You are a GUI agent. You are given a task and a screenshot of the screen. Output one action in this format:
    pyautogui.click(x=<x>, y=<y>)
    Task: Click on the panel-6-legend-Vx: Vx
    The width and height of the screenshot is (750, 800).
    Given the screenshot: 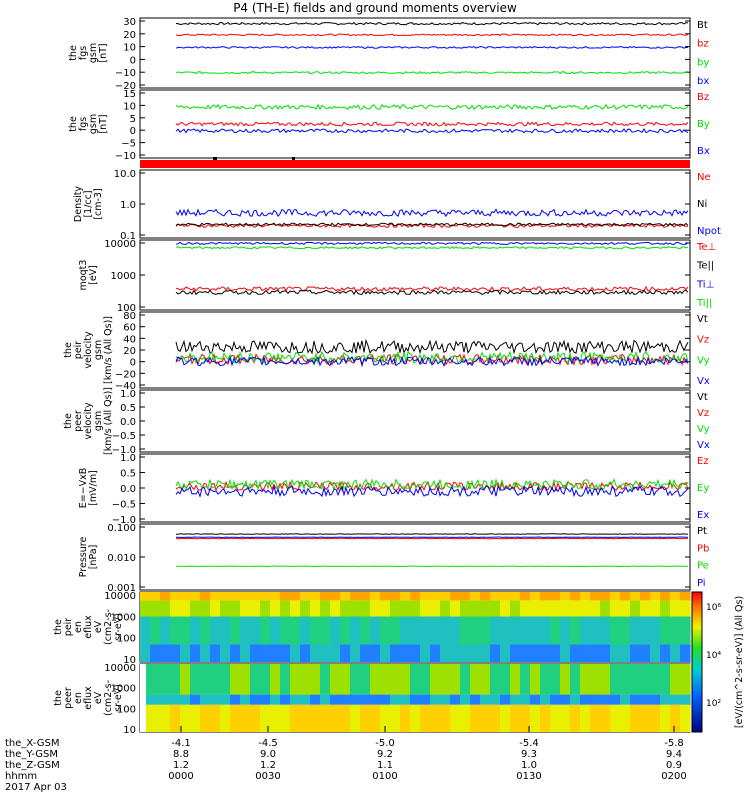 What is the action you would take?
    pyautogui.click(x=703, y=445)
    